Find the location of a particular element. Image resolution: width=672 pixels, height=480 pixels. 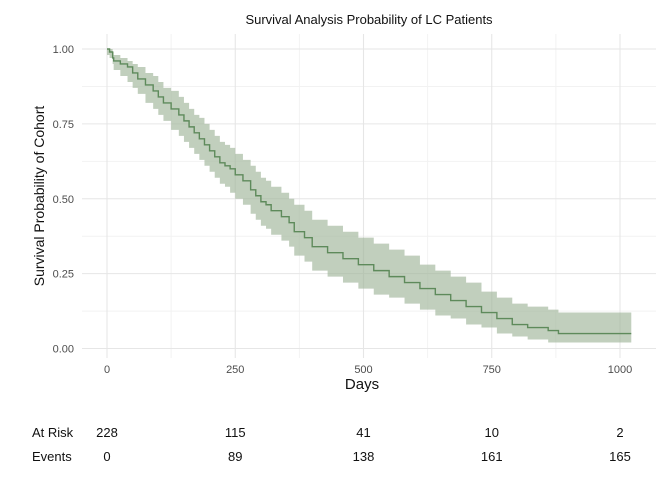

x-tick-label: 0 is located at coordinates (107, 370).